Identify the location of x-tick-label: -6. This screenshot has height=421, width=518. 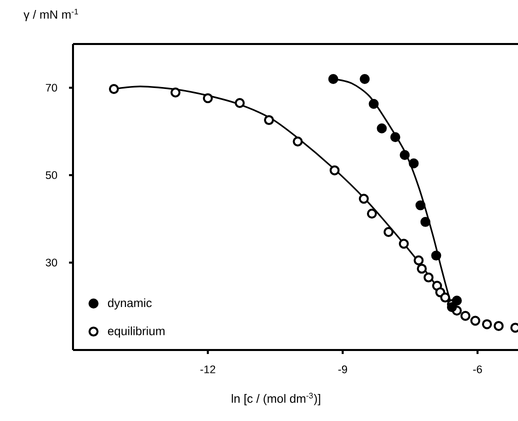
(477, 369).